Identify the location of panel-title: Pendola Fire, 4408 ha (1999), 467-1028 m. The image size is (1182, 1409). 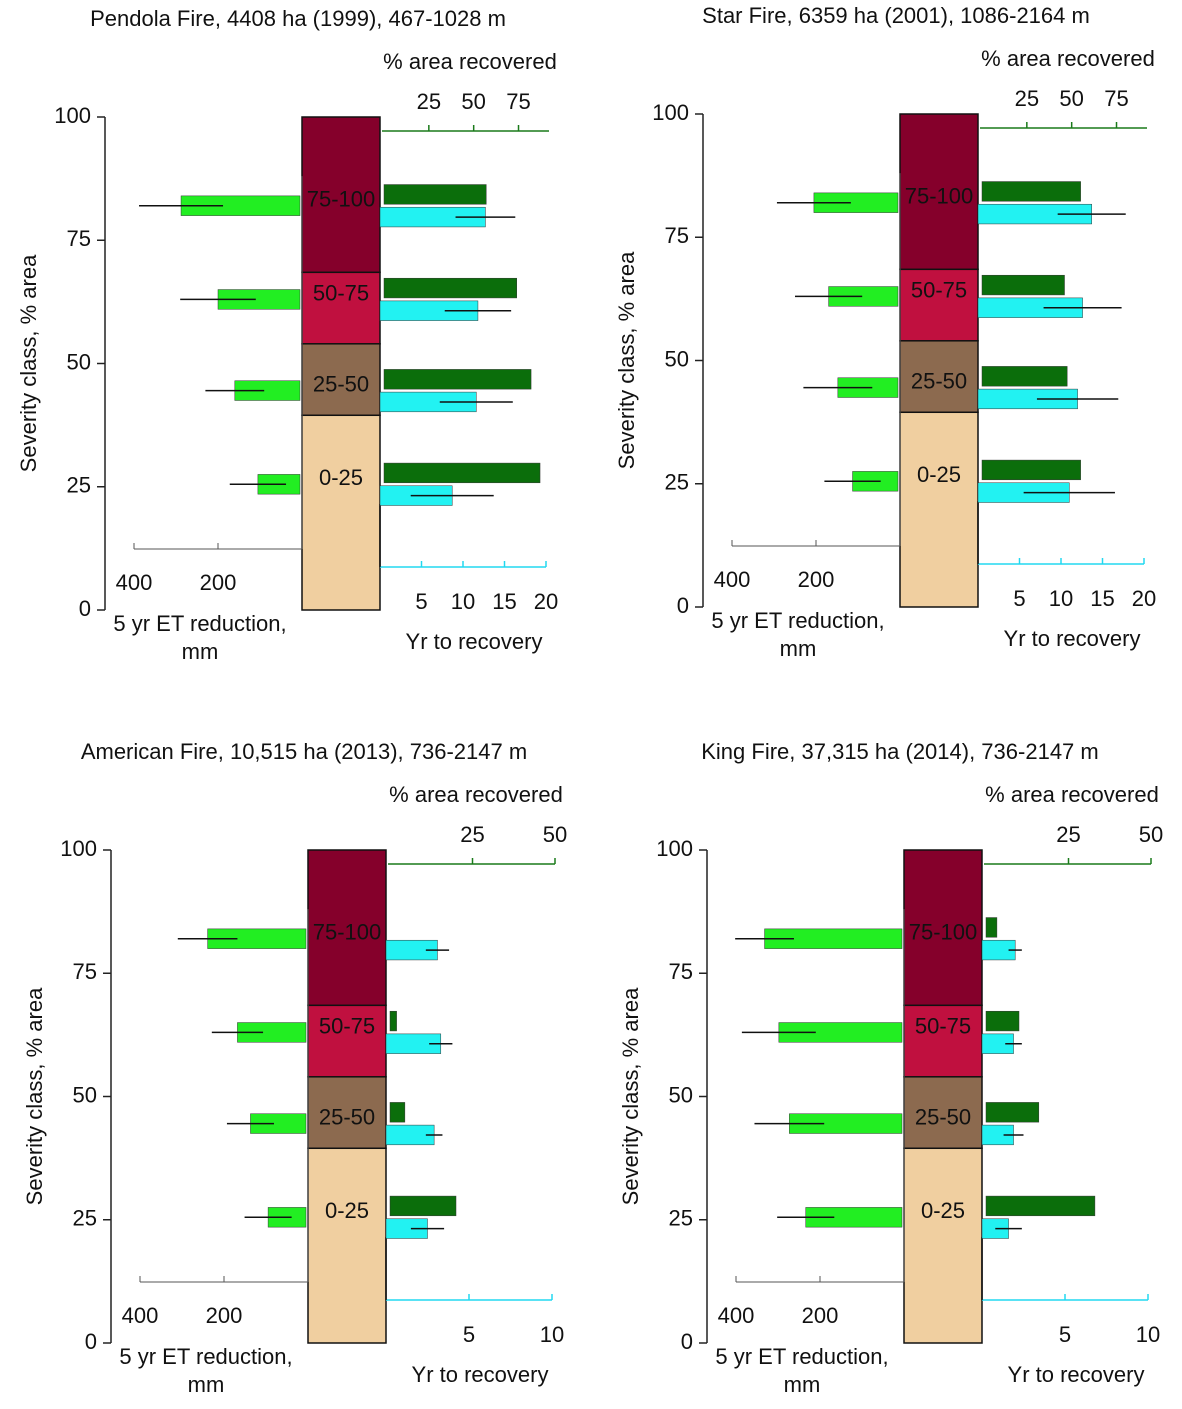
(298, 18).